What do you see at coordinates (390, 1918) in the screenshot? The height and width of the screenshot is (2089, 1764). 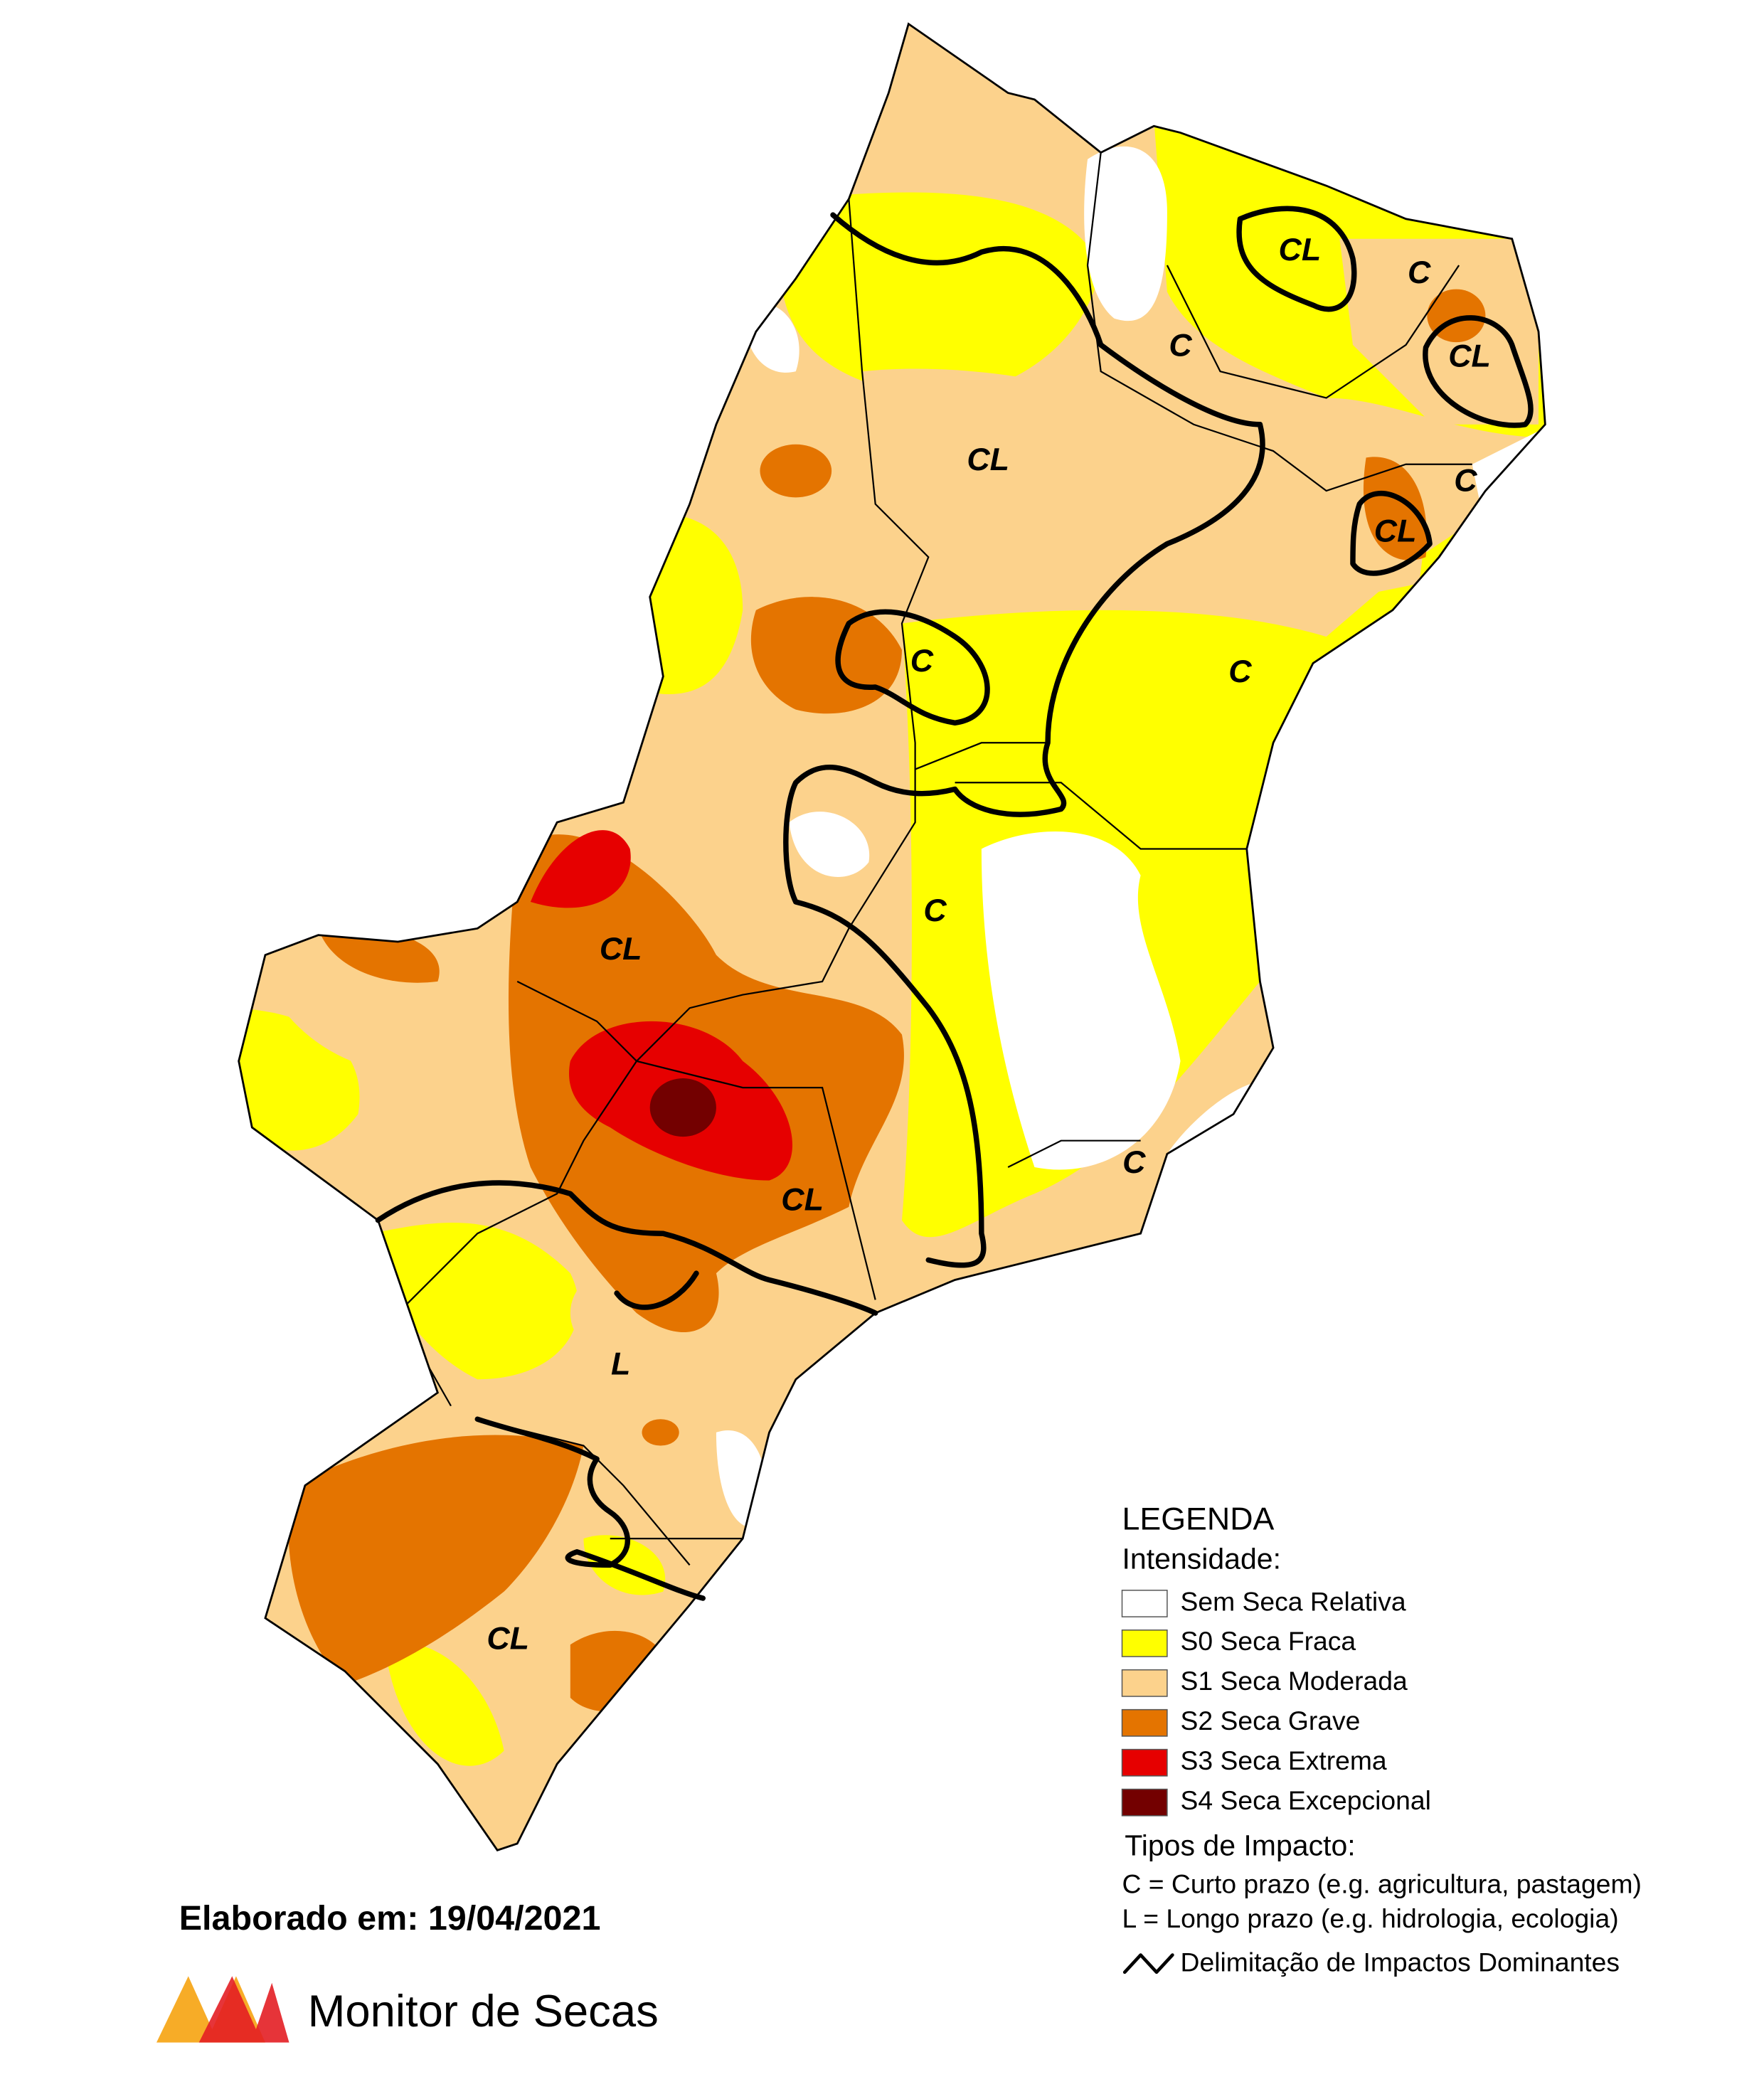 I see `date: Elaborado em: 19/04/2021` at bounding box center [390, 1918].